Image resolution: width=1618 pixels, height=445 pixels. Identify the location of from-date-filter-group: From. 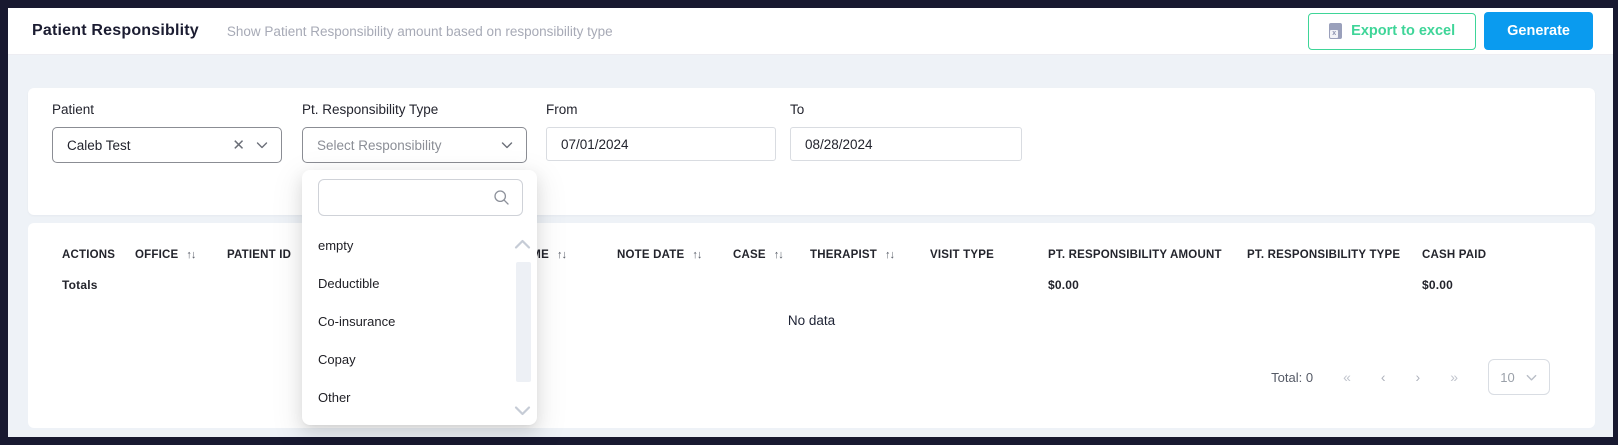
(661, 131).